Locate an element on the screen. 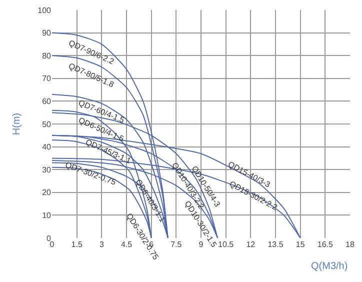 This screenshot has height=282, width=362. y-tick-label: 100 is located at coordinates (45, 10).